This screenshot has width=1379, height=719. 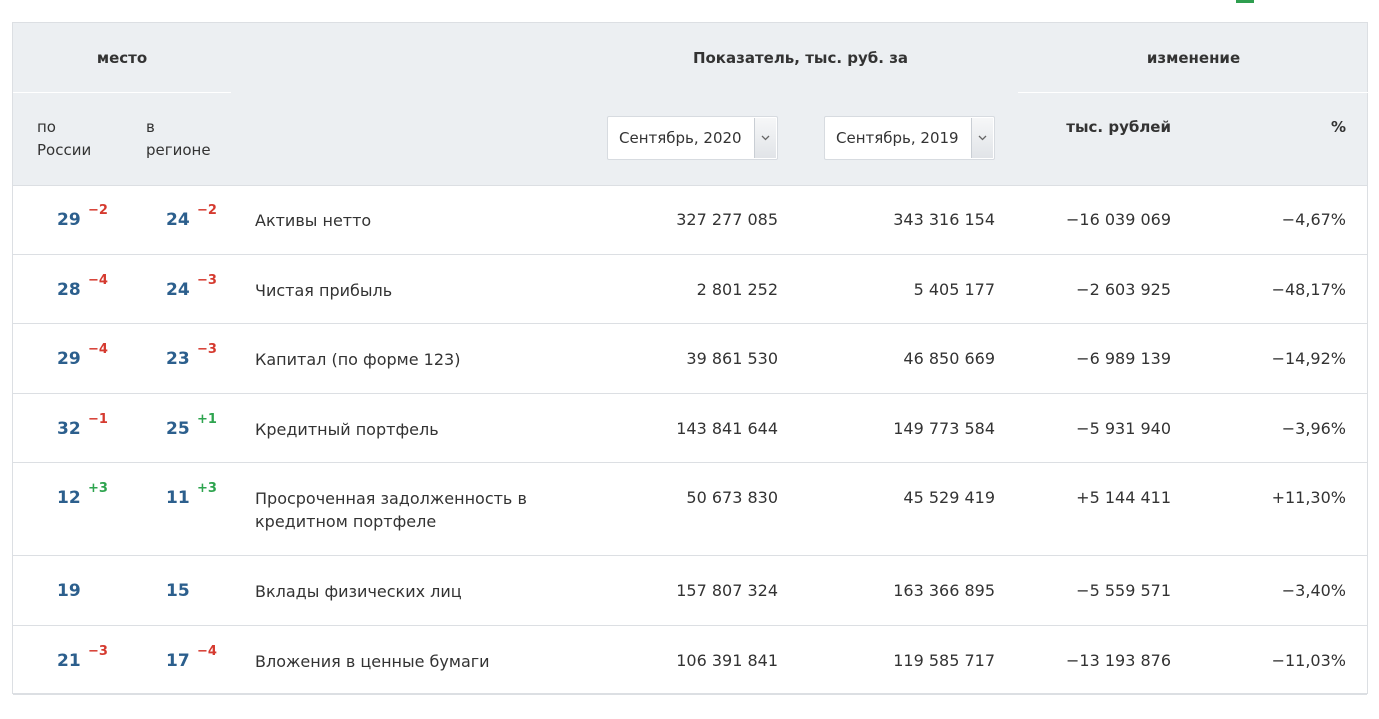 I want to click on value-current: 39 861 530, so click(x=732, y=358).